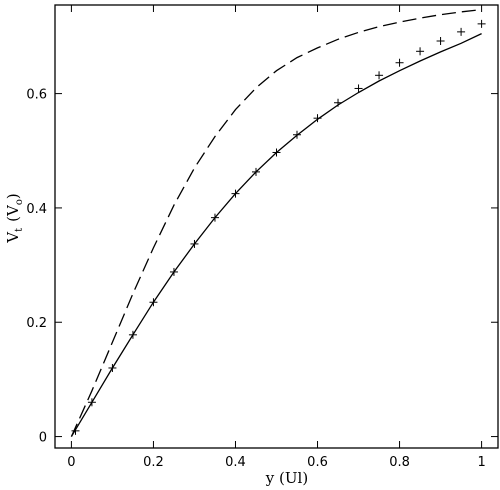  I want to click on y-tick-label: 0.2, so click(36, 323).